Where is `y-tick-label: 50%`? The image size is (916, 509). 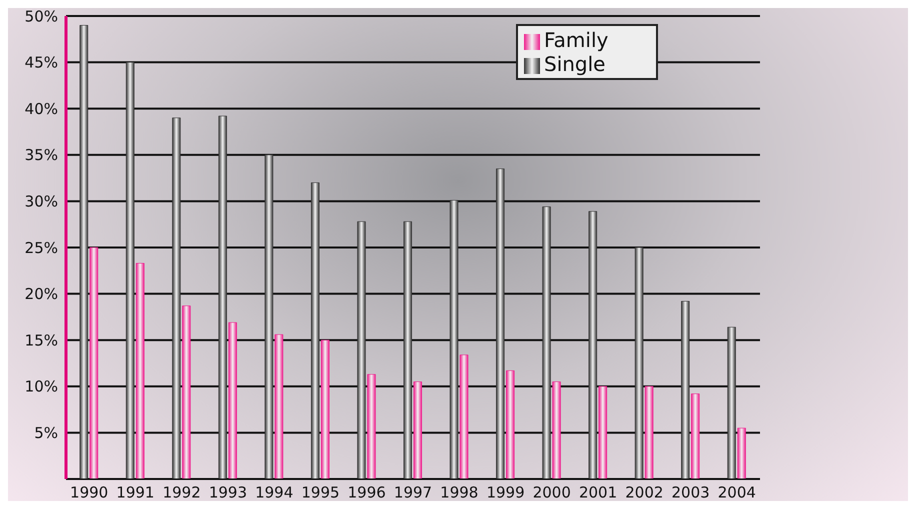
y-tick-label: 50% is located at coordinates (41, 16).